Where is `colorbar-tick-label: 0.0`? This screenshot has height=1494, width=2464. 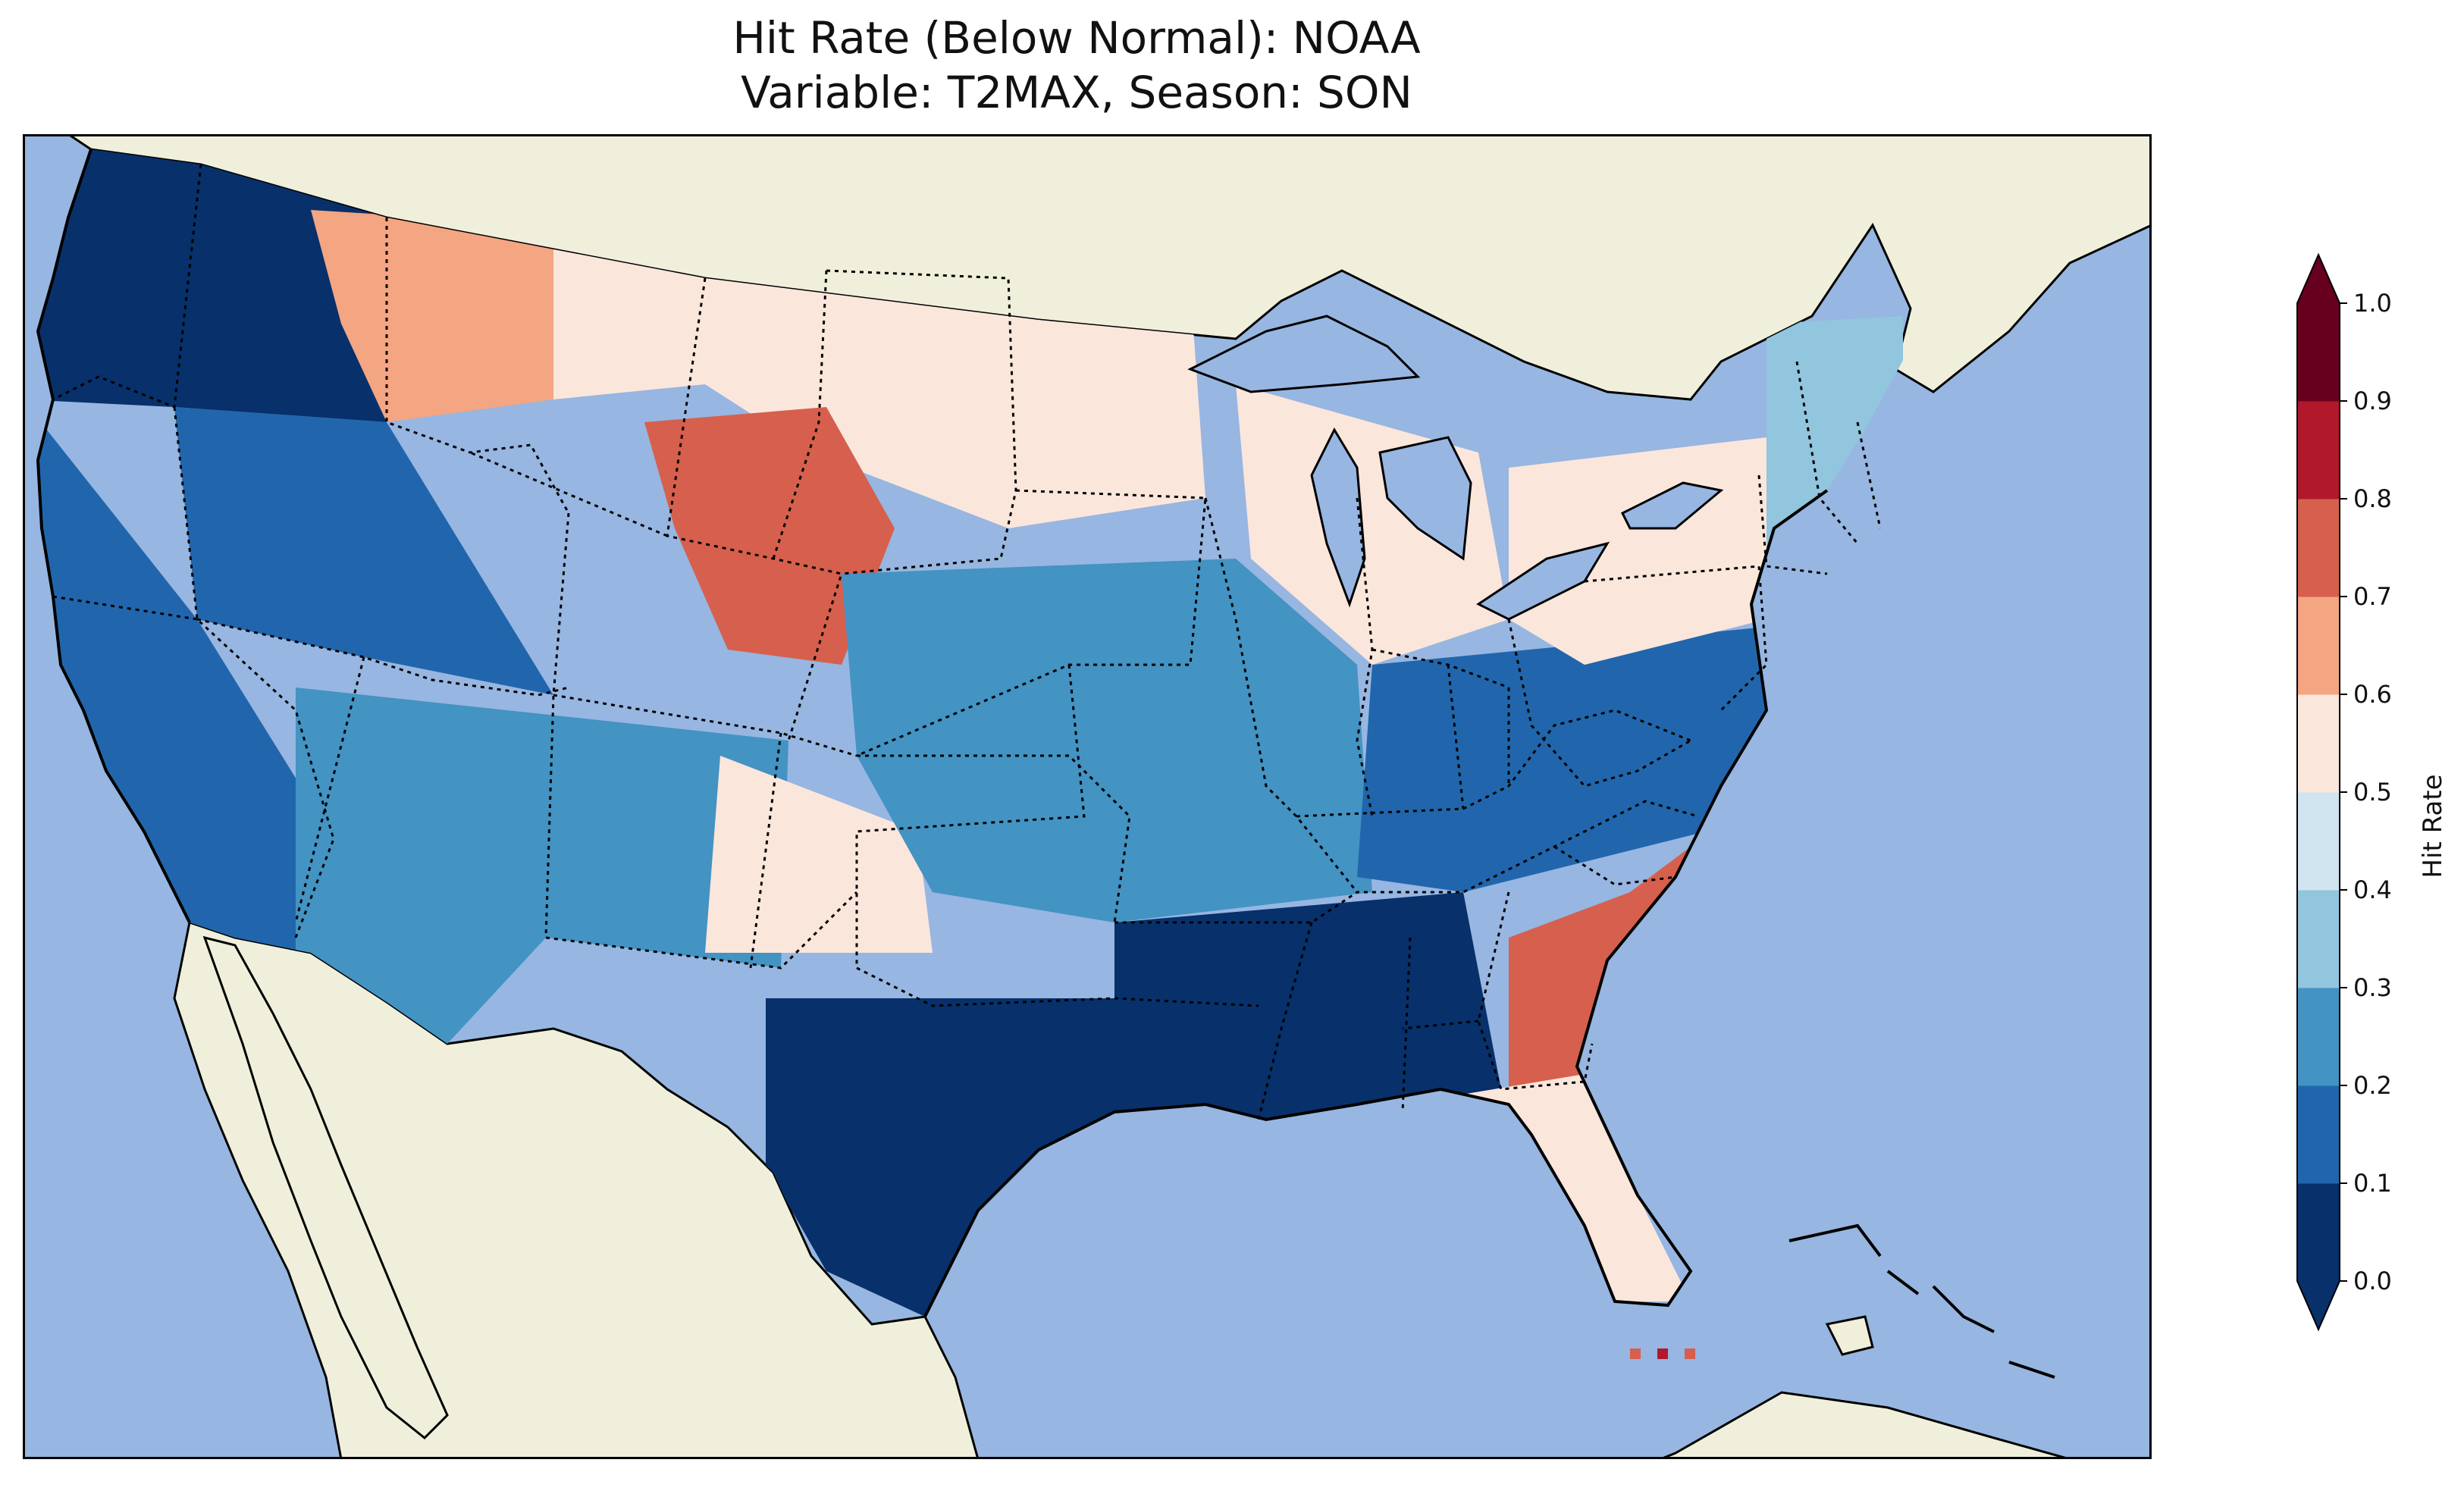
colorbar-tick-label: 0.0 is located at coordinates (2372, 1281).